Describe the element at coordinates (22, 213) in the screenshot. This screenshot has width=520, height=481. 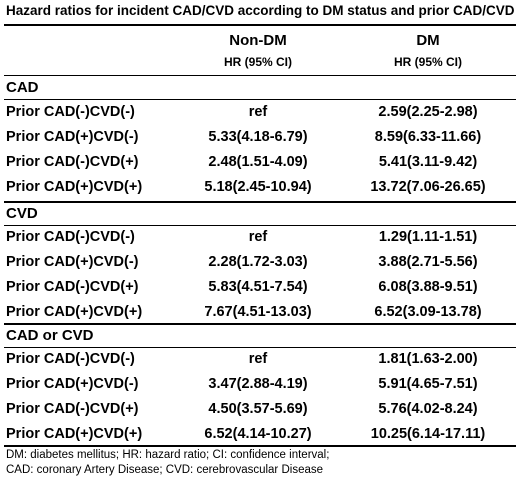
I see `section-title-cvd: CVD` at that location.